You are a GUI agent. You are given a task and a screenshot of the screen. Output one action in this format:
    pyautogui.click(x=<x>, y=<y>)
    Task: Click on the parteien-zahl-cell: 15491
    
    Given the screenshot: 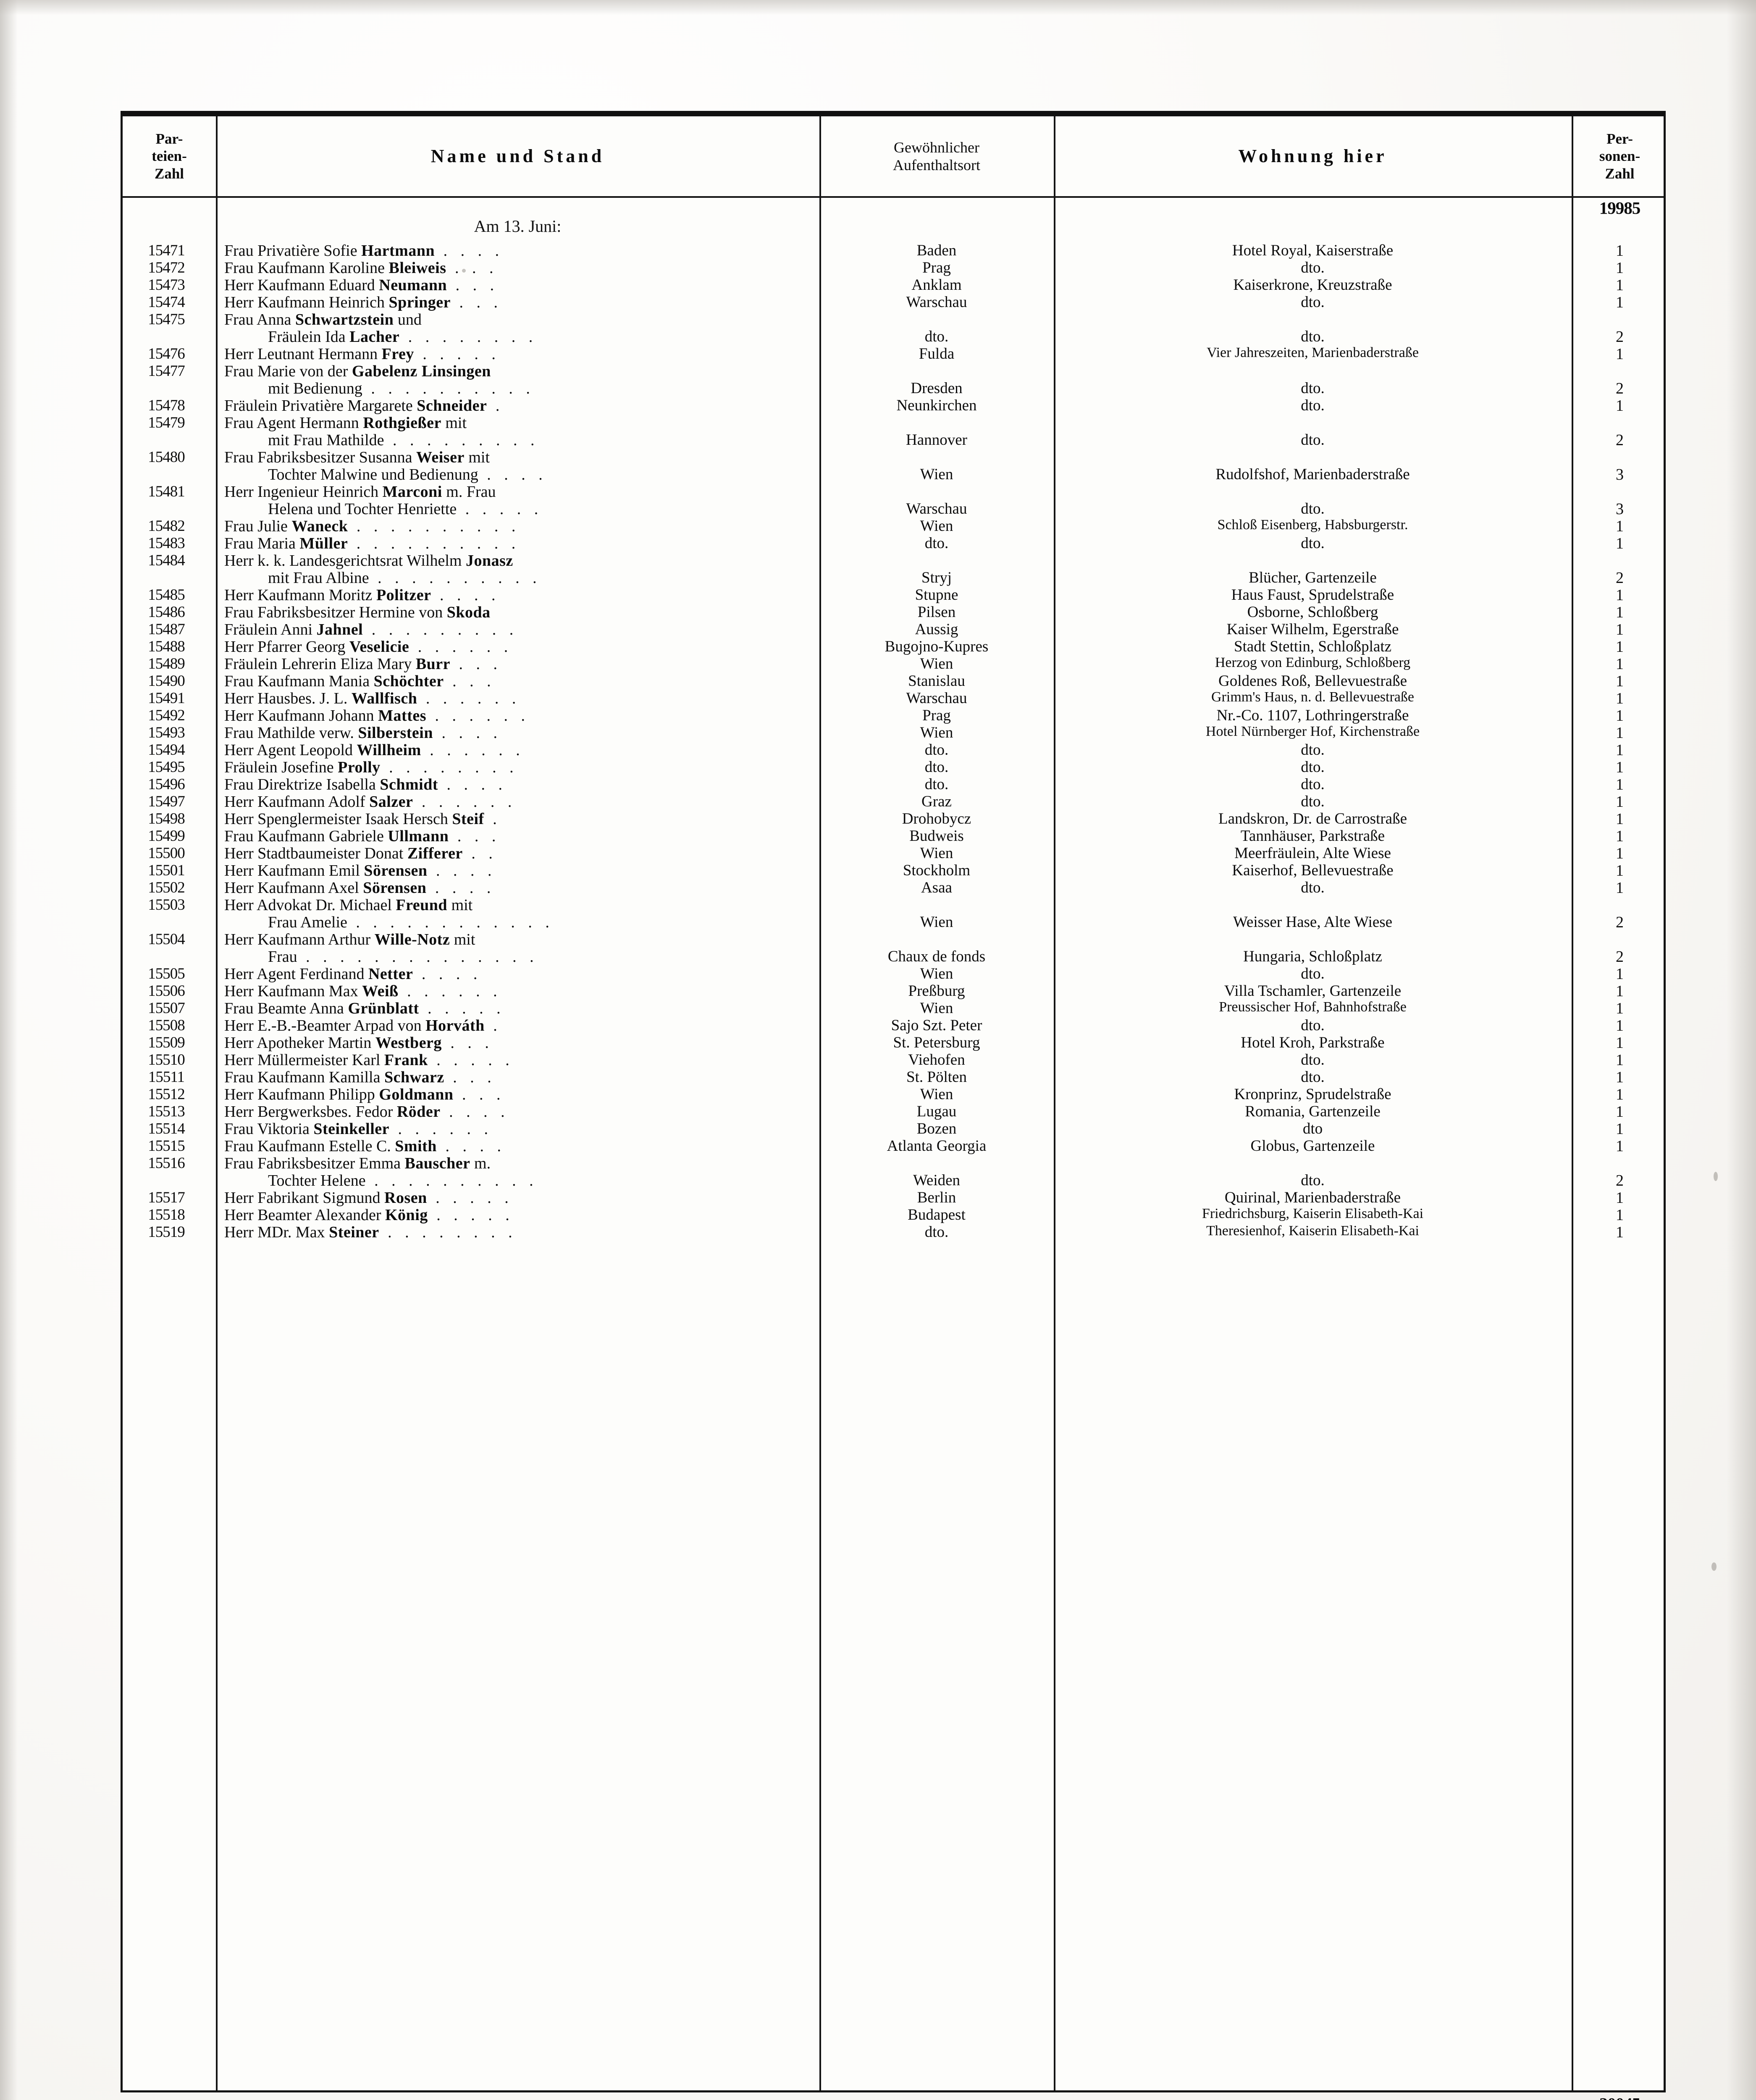 What is the action you would take?
    pyautogui.click(x=166, y=698)
    